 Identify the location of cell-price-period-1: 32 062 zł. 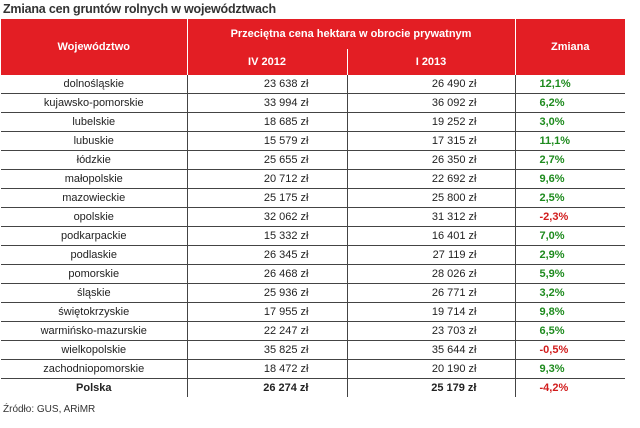
(267, 217).